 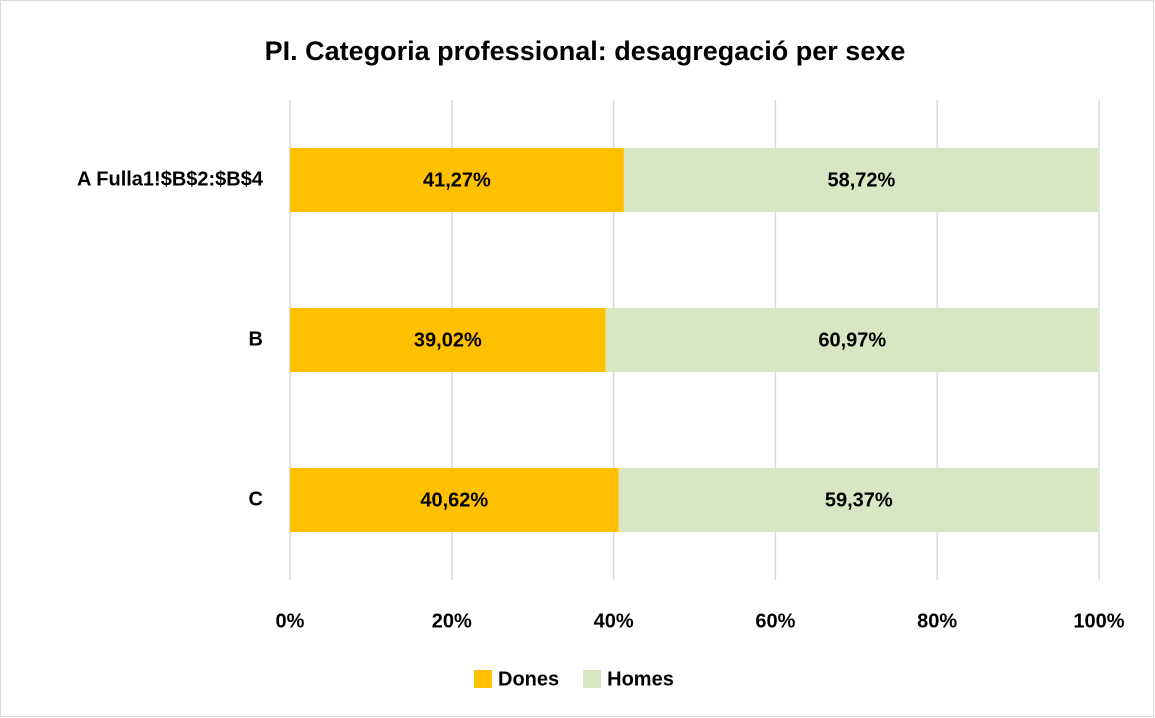 What do you see at coordinates (290, 621) in the screenshot?
I see `x-tick-label: 0%` at bounding box center [290, 621].